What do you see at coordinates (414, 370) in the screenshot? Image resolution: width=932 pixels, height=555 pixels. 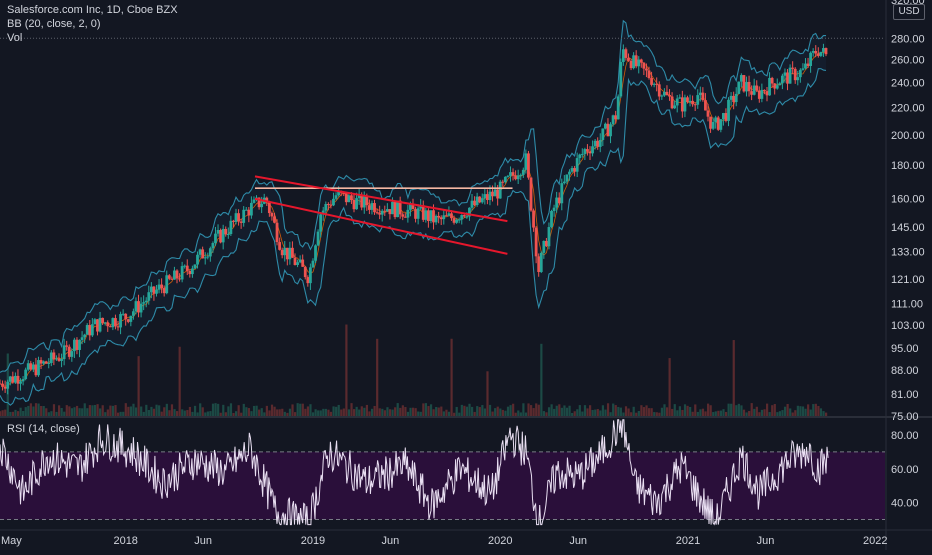 I see `volume-bars` at bounding box center [414, 370].